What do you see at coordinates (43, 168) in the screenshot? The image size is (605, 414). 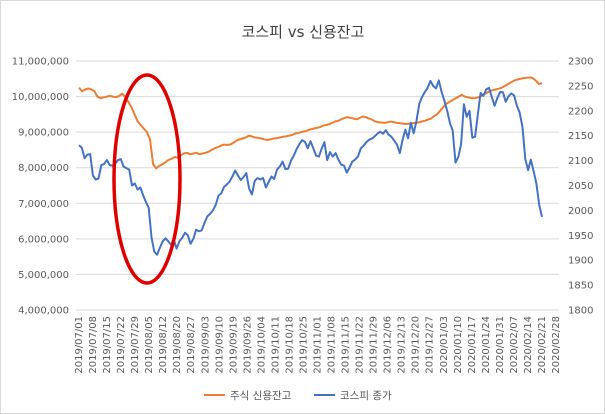 I see `left-tick-label: 8,000,000` at bounding box center [43, 168].